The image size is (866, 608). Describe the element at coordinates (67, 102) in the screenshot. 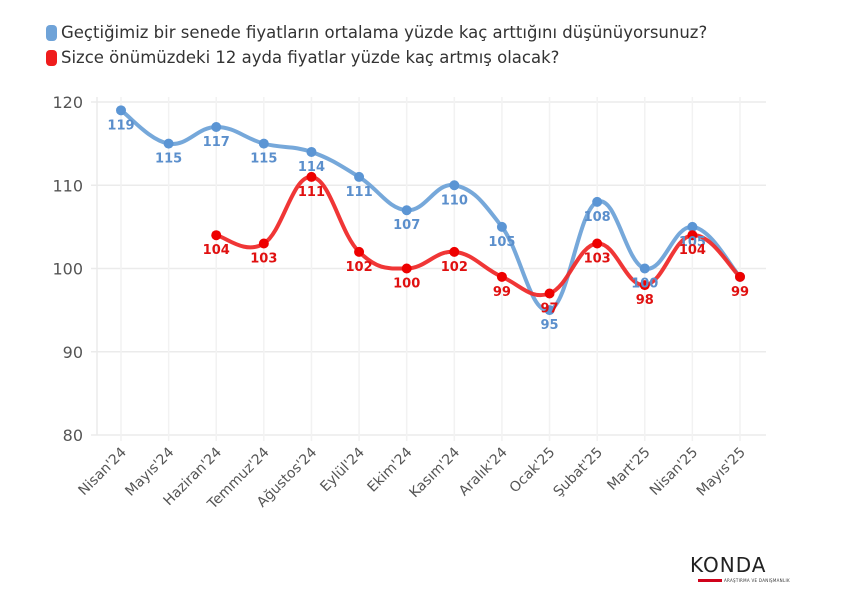

I see `y-tick-label: 120` at that location.